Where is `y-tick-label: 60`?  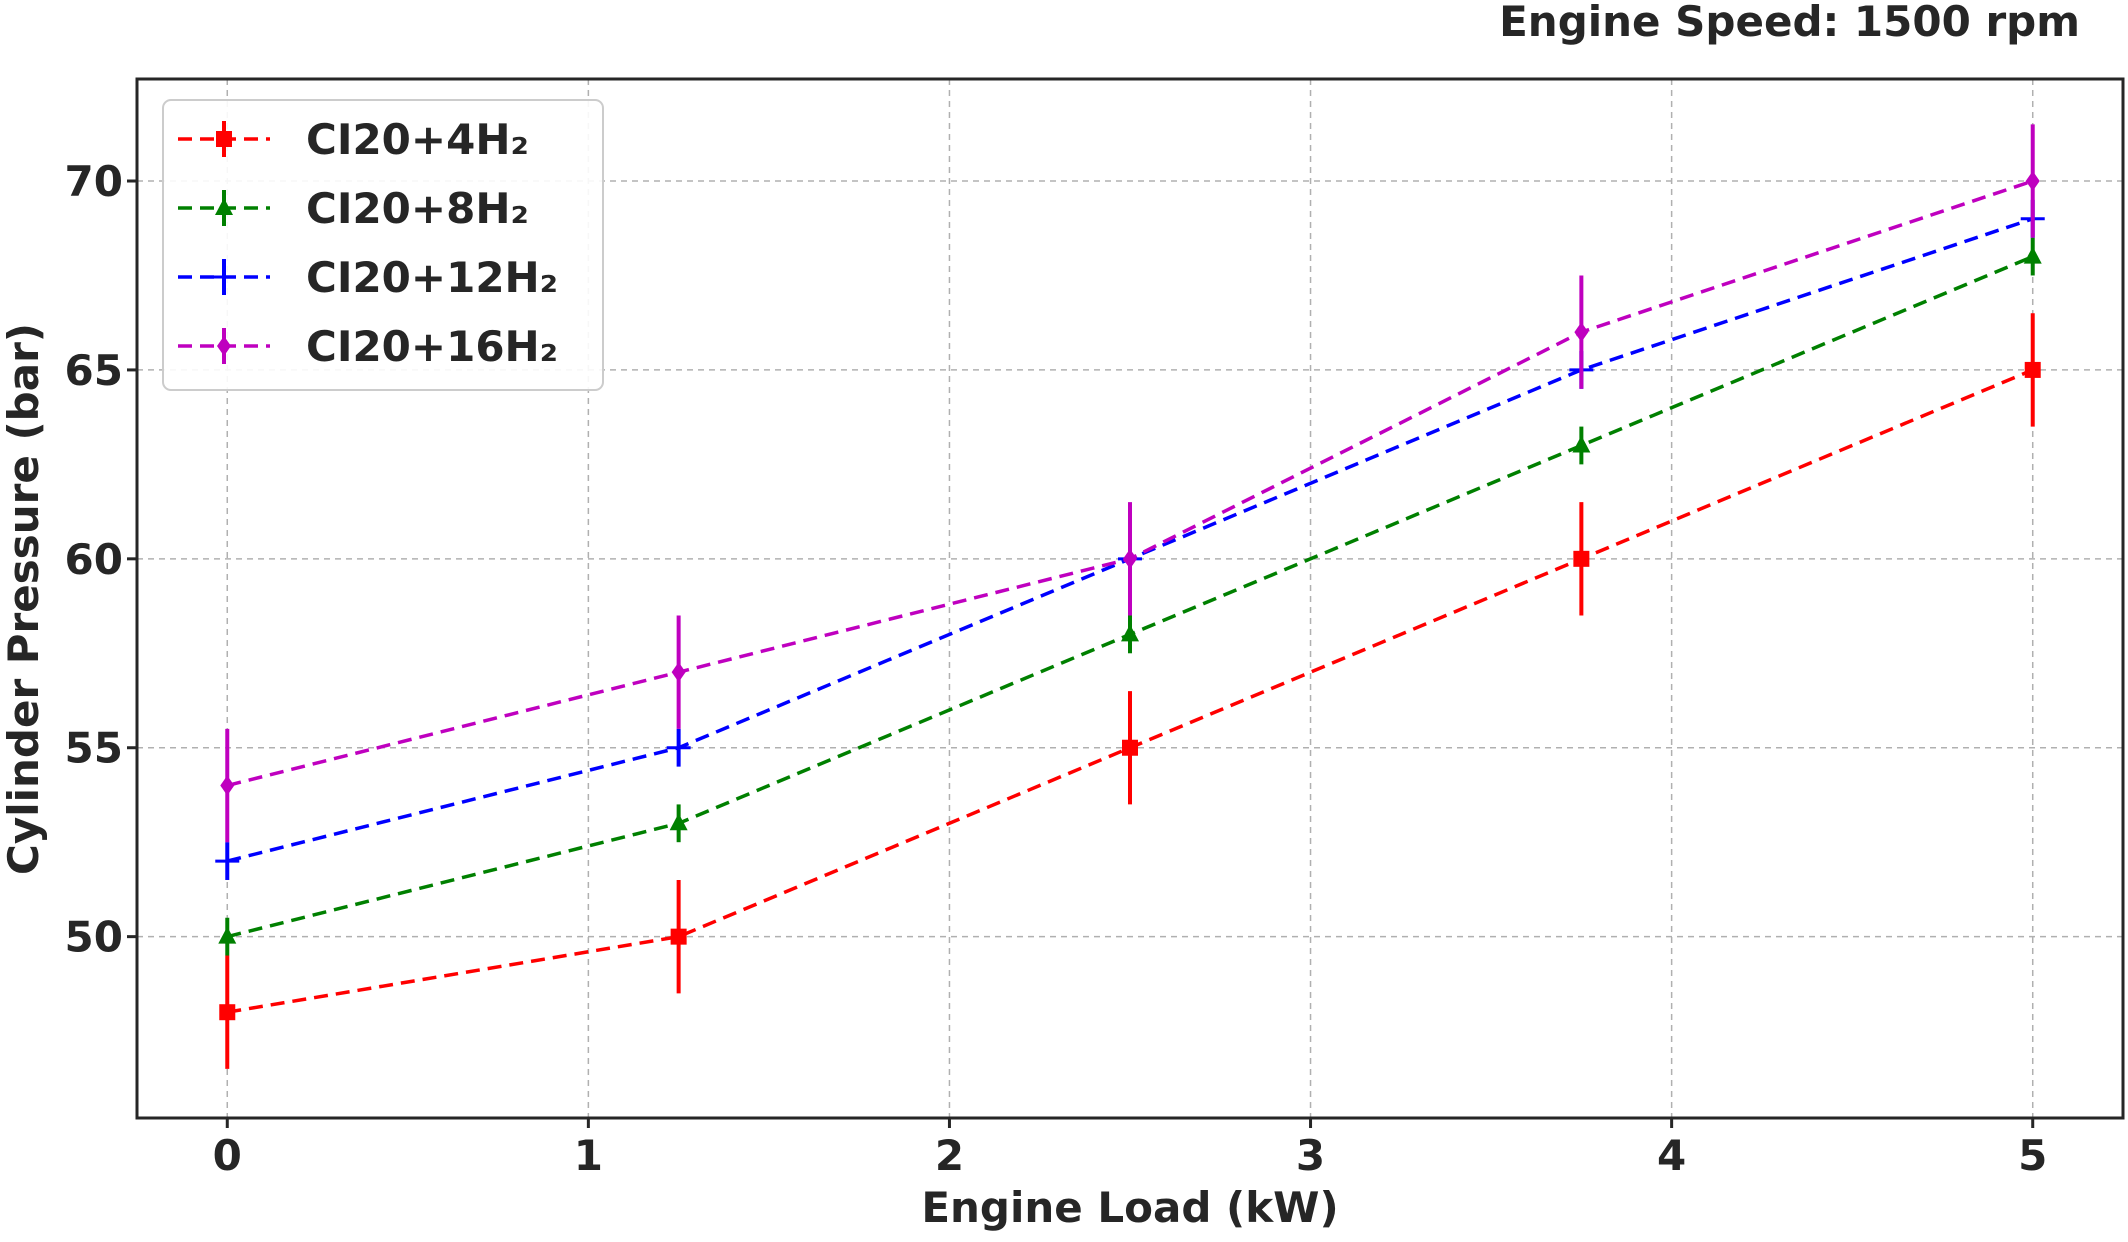
y-tick-label: 60 is located at coordinates (94, 559).